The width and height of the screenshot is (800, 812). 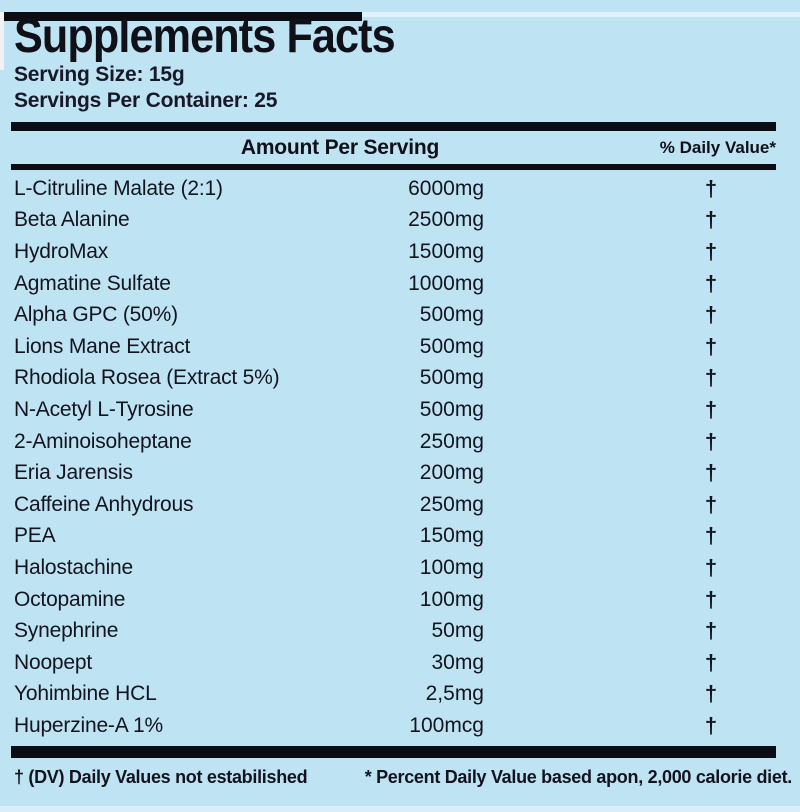 I want to click on table-row: N-Acetyl L-Tyrosine 500mg †, so click(x=395, y=410).